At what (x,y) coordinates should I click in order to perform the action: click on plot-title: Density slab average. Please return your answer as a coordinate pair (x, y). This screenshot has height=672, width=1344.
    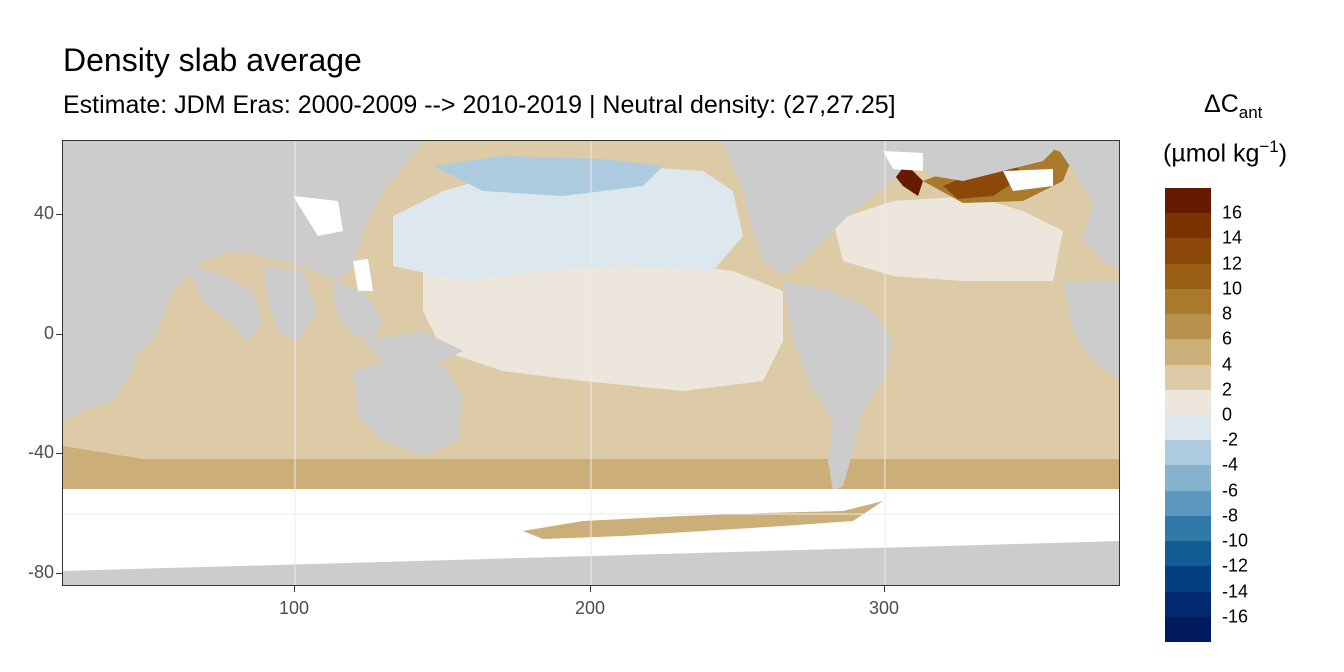
    Looking at the image, I should click on (212, 60).